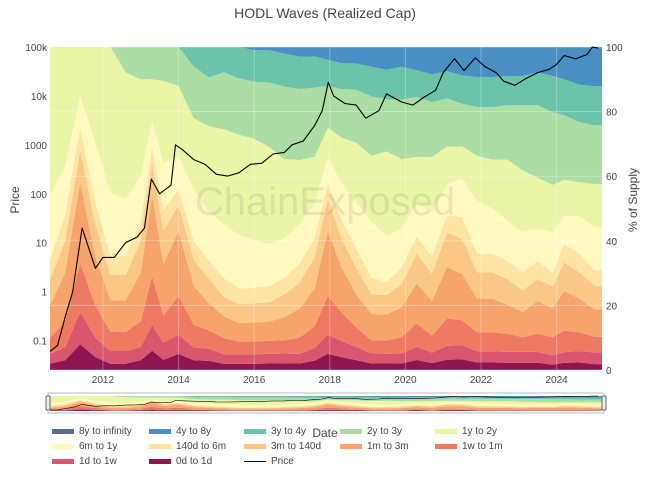 The image size is (650, 479). I want to click on legend-label: 1m to 3m, so click(388, 446).